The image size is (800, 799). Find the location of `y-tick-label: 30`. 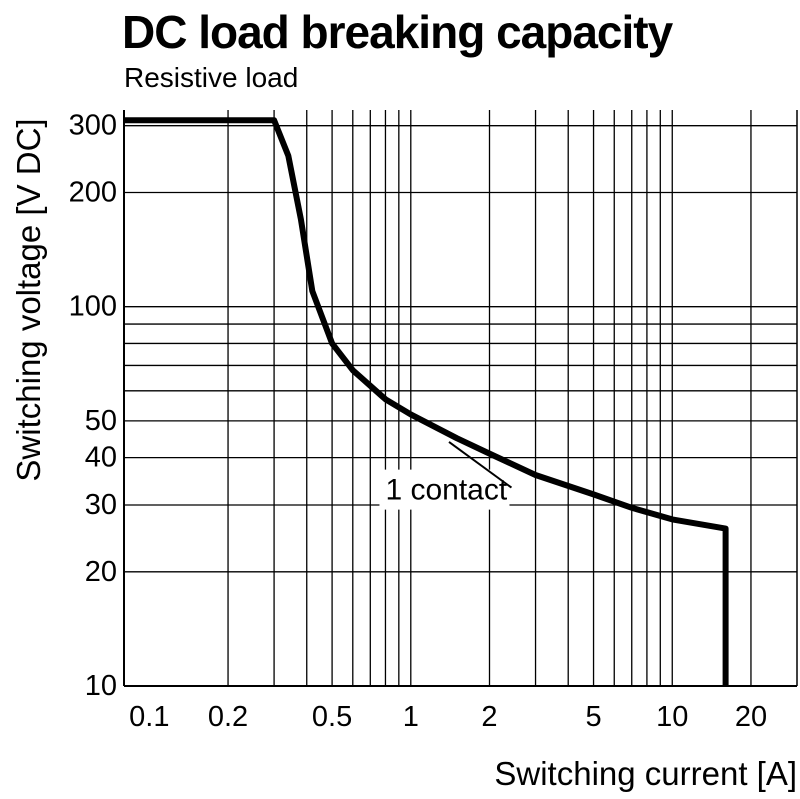

y-tick-label: 30 is located at coordinates (101, 505).